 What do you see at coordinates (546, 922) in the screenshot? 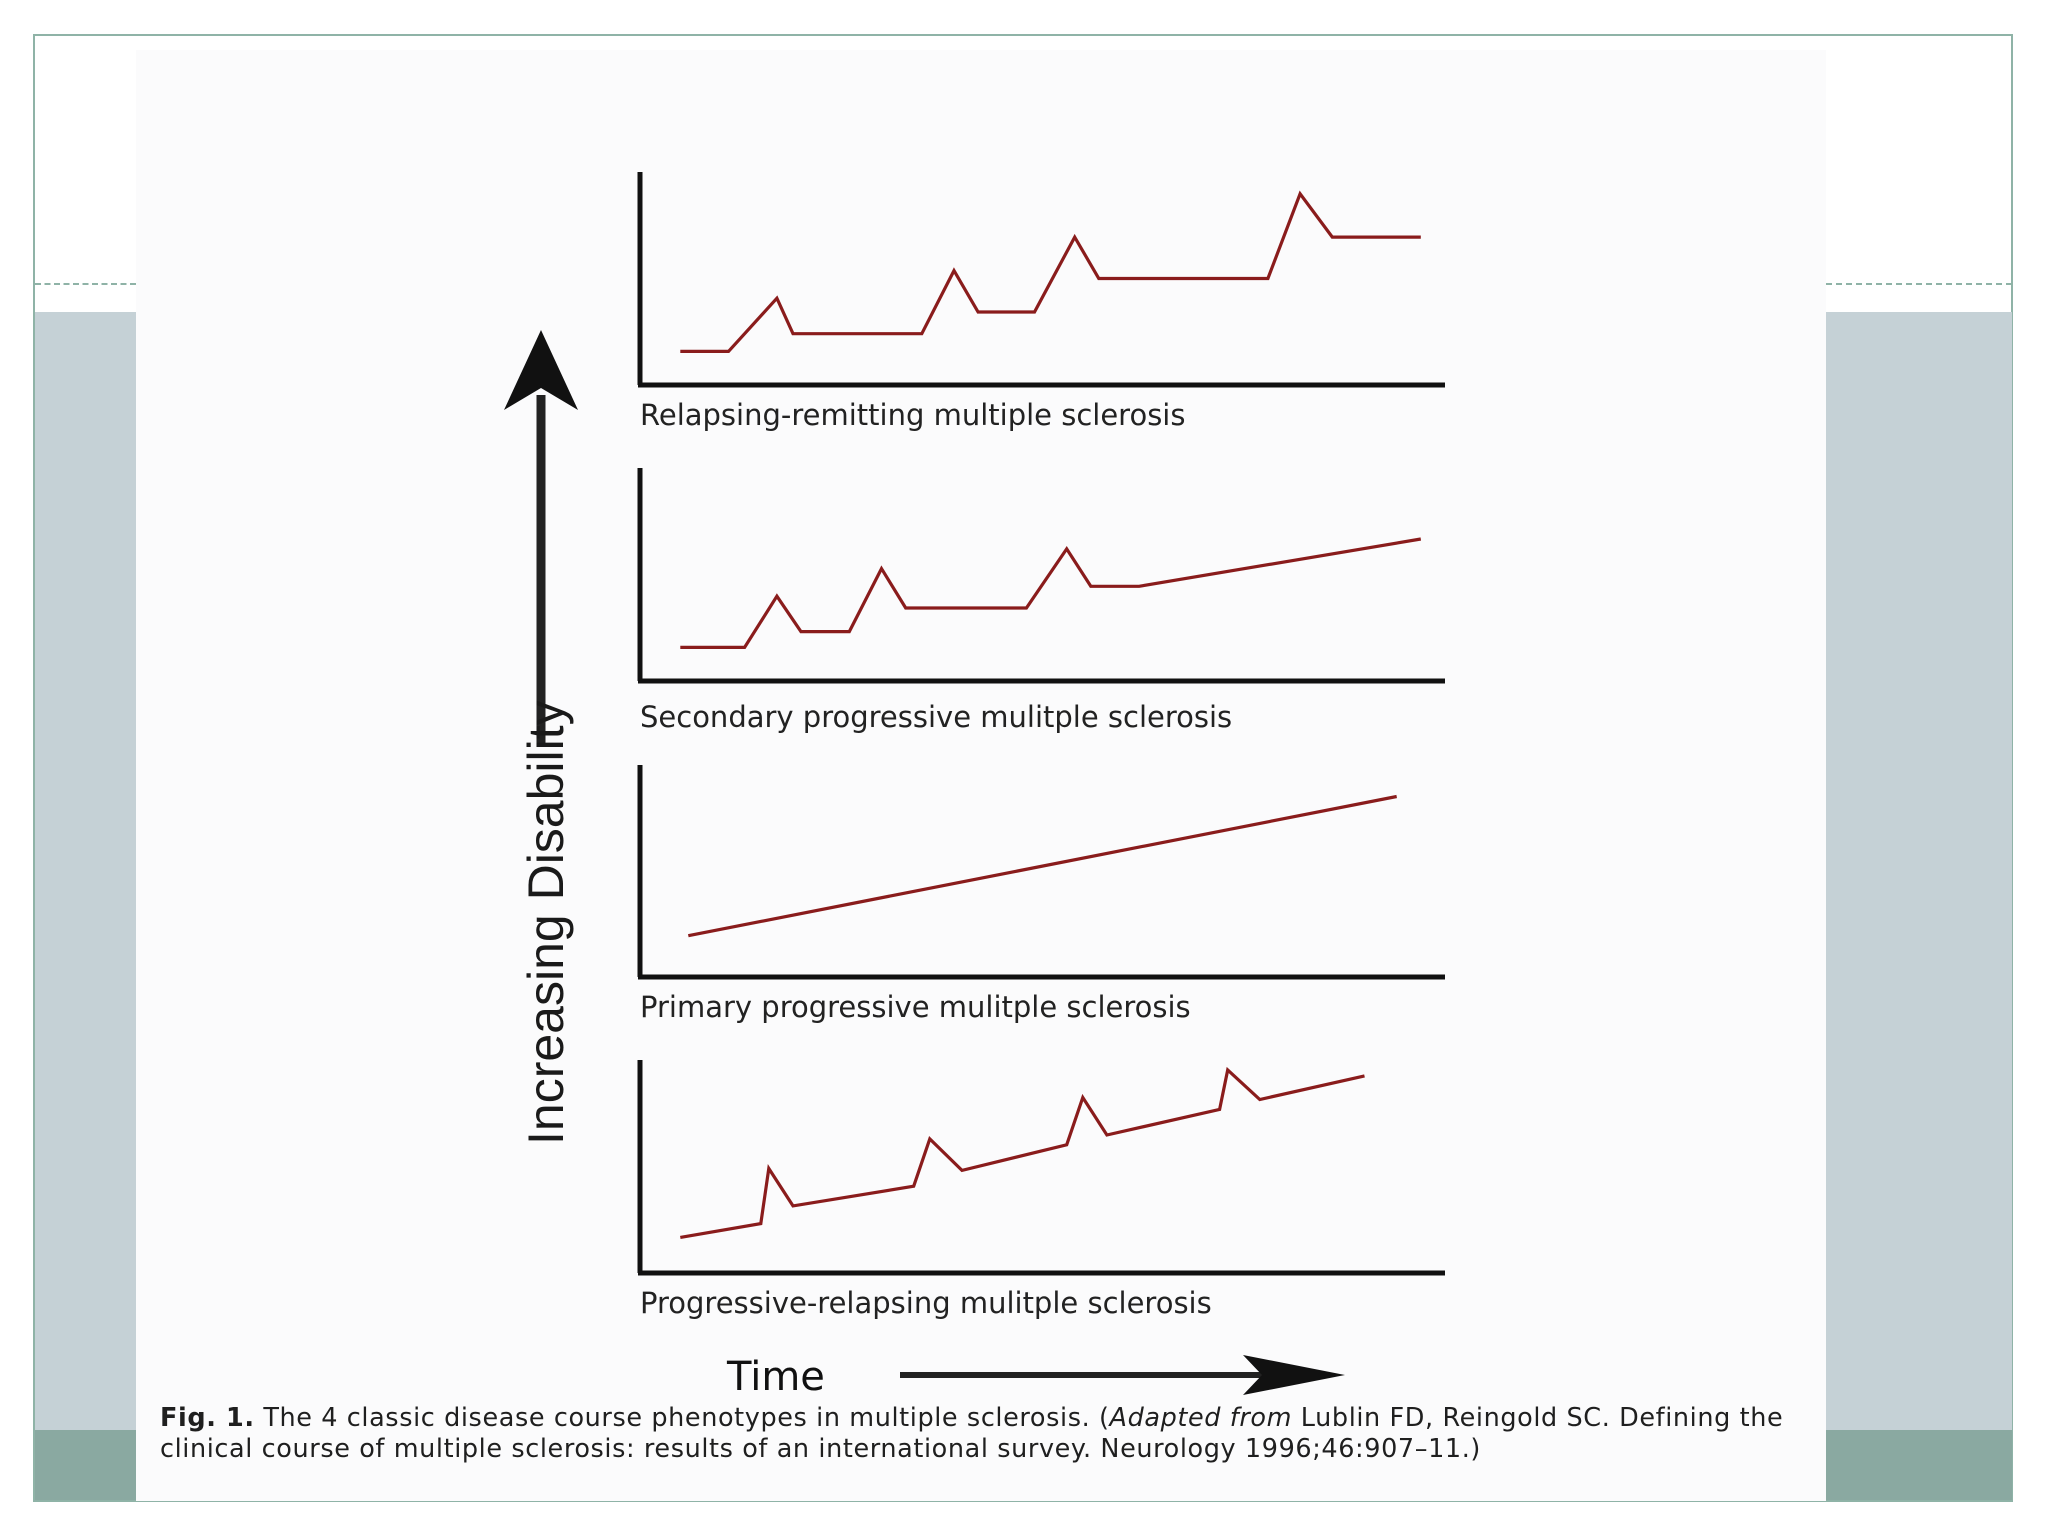
I see `y-axis-label: Increasing Disability` at bounding box center [546, 922].